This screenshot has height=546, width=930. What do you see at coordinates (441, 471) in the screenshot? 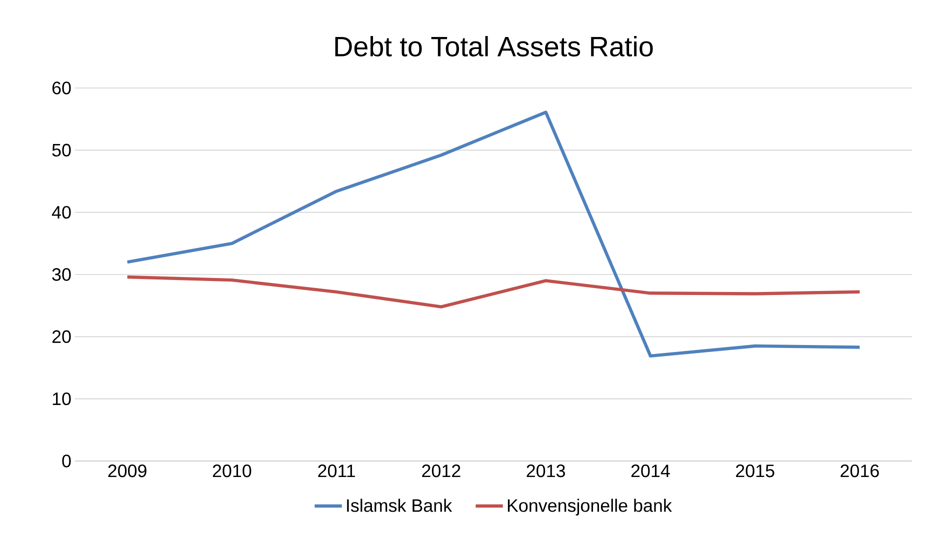
I see `x-tick-label: 2012` at bounding box center [441, 471].